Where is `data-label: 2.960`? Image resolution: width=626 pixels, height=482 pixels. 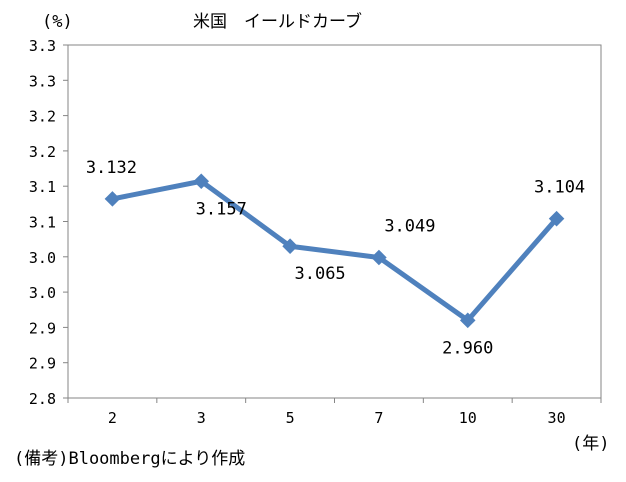 data-label: 2.960 is located at coordinates (467, 348).